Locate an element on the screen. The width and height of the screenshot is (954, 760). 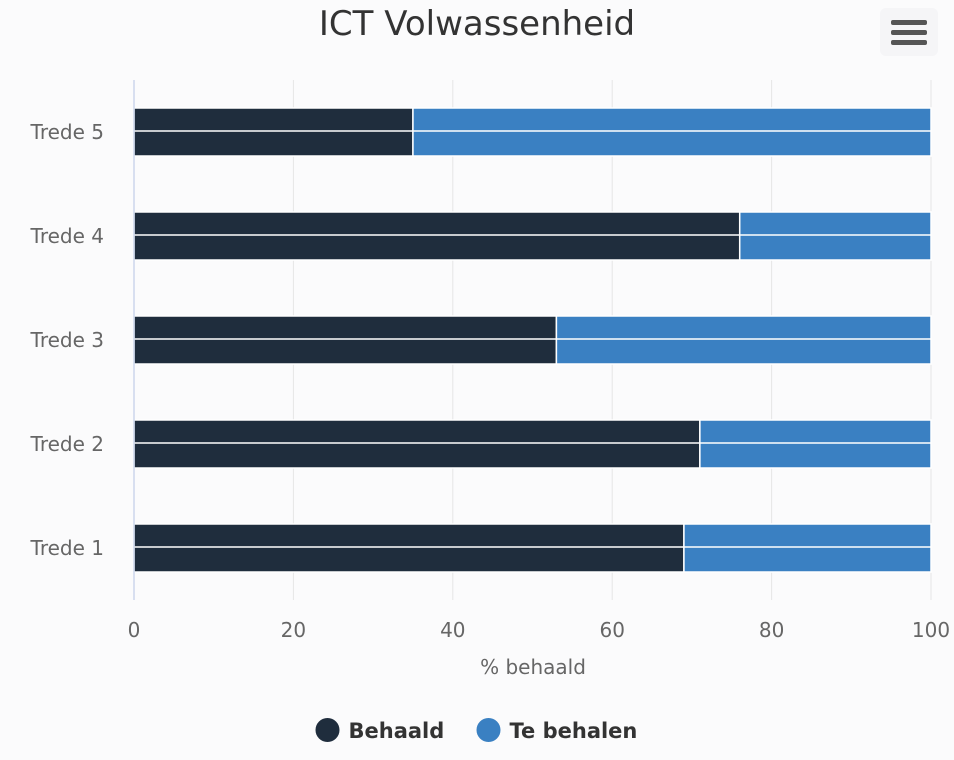
y-category-label: Trede 1 is located at coordinates (67, 548).